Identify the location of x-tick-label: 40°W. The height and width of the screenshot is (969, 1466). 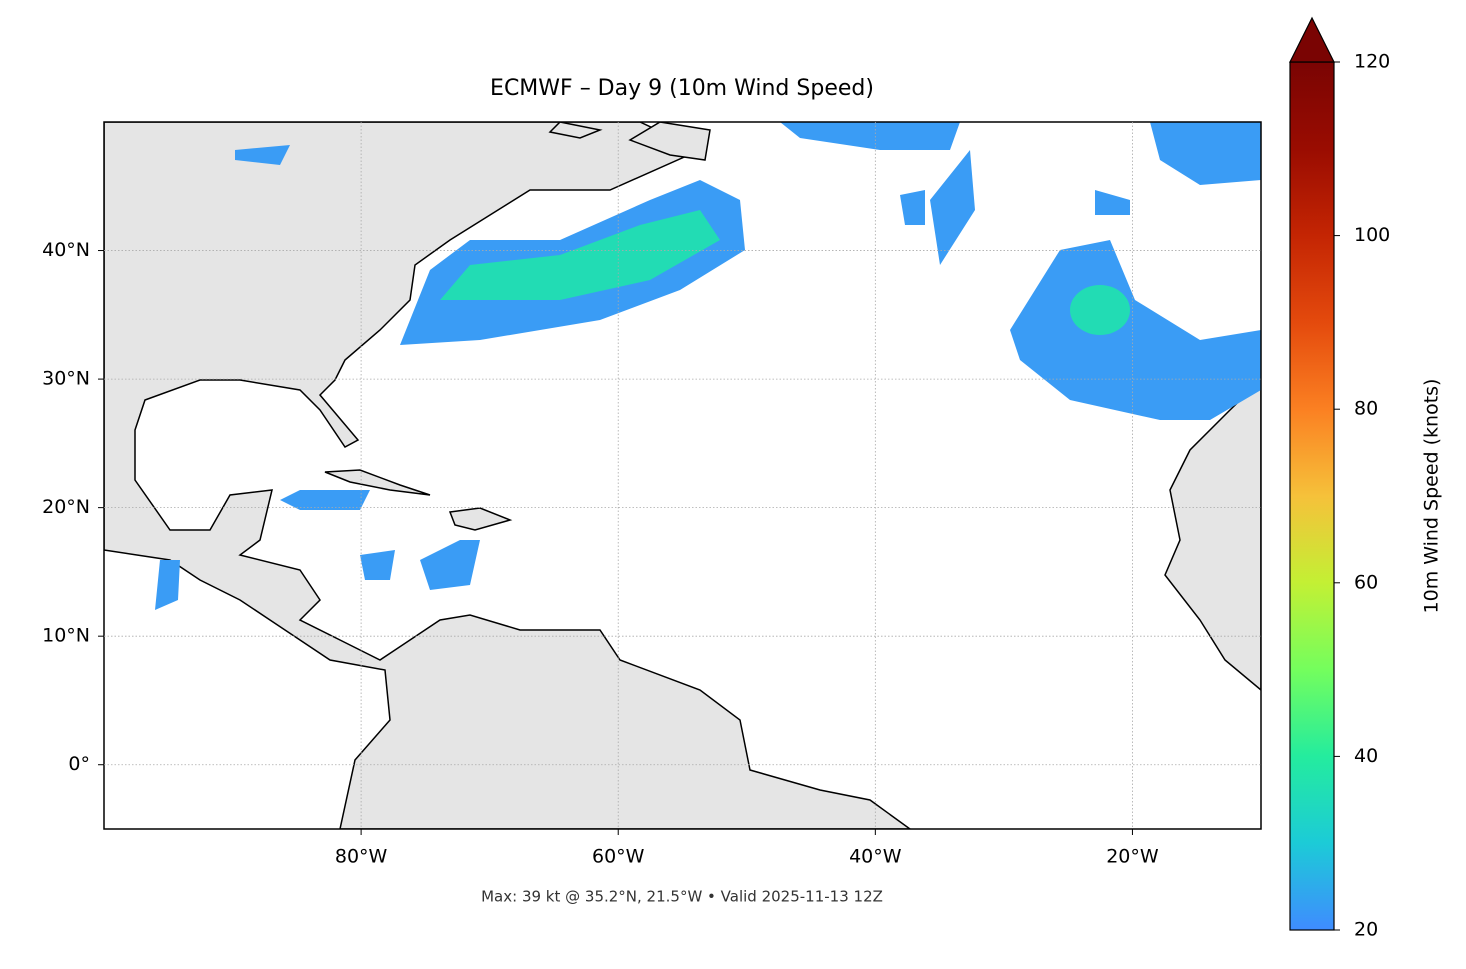
(875, 857).